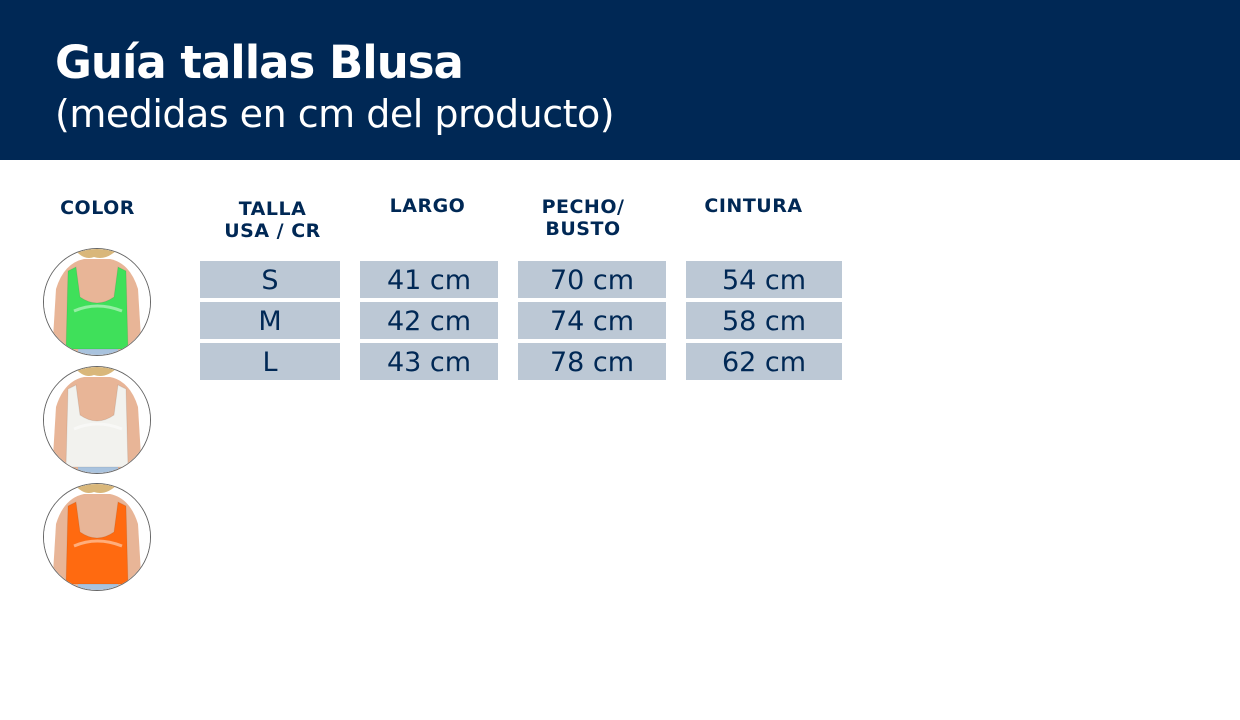  Describe the element at coordinates (270, 361) in the screenshot. I see `cell-talla: L` at that location.